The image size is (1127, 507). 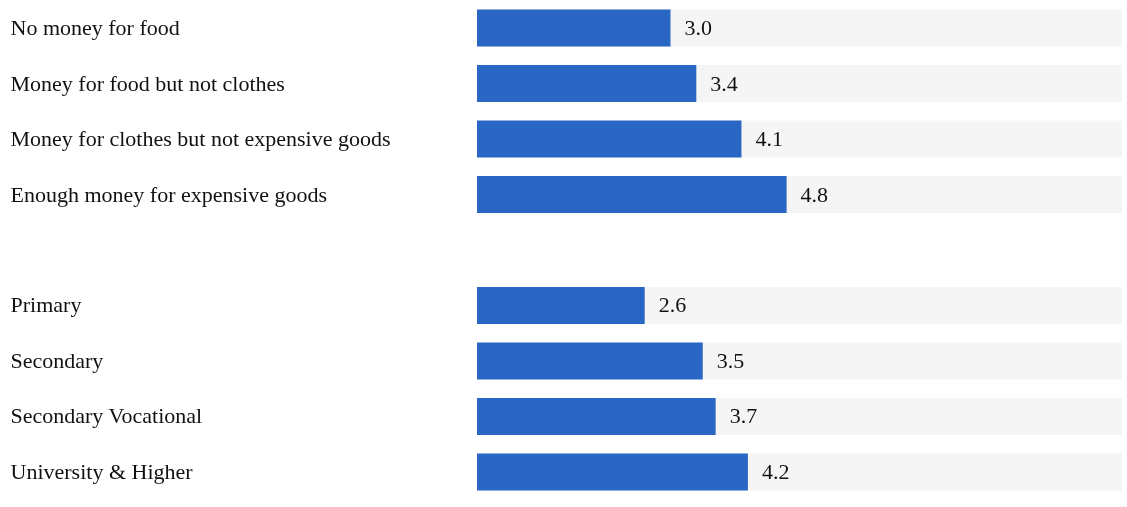 I want to click on y-tick-label: Primary, so click(x=46, y=305).